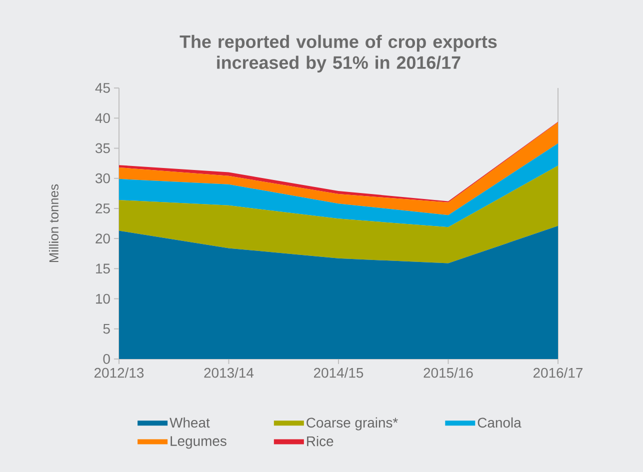 This screenshot has height=472, width=643. Describe the element at coordinates (103, 239) in the screenshot. I see `y-tick-label: 20` at that location.